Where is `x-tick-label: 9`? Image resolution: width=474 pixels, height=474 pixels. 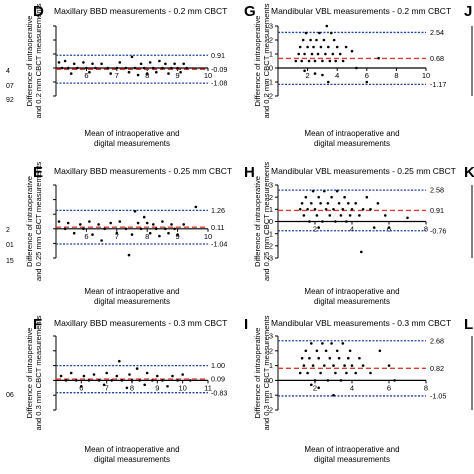 x-tick-label: 9 is located at coordinates (178, 236).